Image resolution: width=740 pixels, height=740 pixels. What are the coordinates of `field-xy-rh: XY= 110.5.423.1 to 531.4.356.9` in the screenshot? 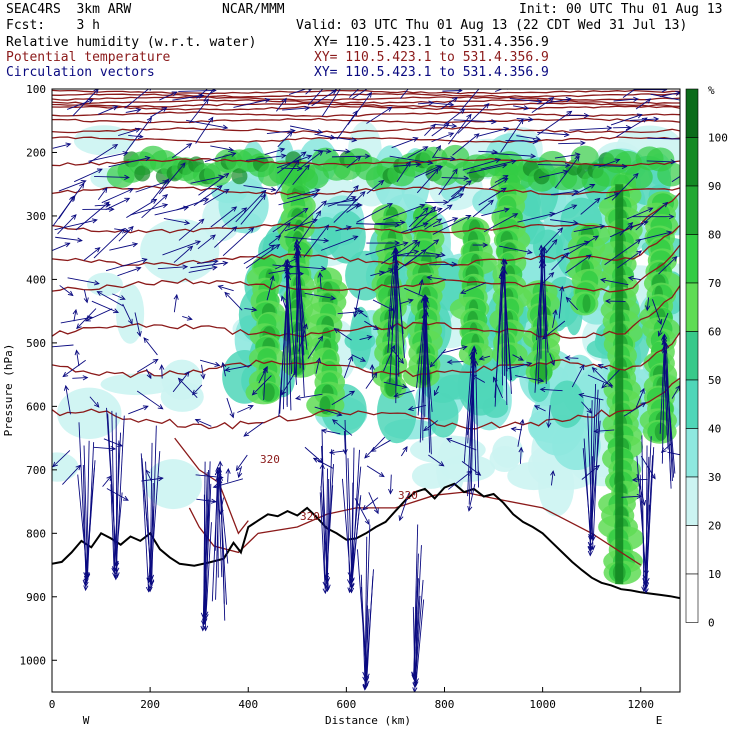 It's located at (431, 42).